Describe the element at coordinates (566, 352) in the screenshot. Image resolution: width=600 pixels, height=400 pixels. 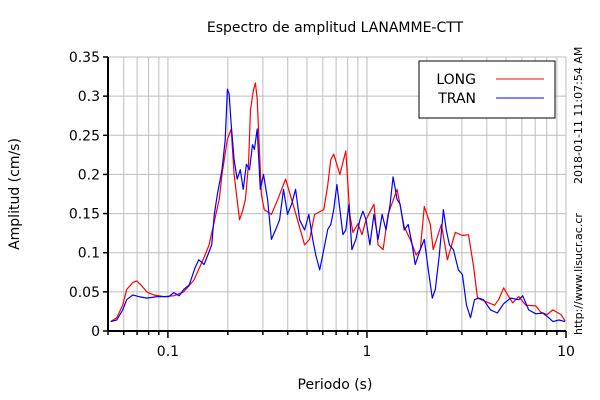
I see `x-tick-label: 10` at that location.